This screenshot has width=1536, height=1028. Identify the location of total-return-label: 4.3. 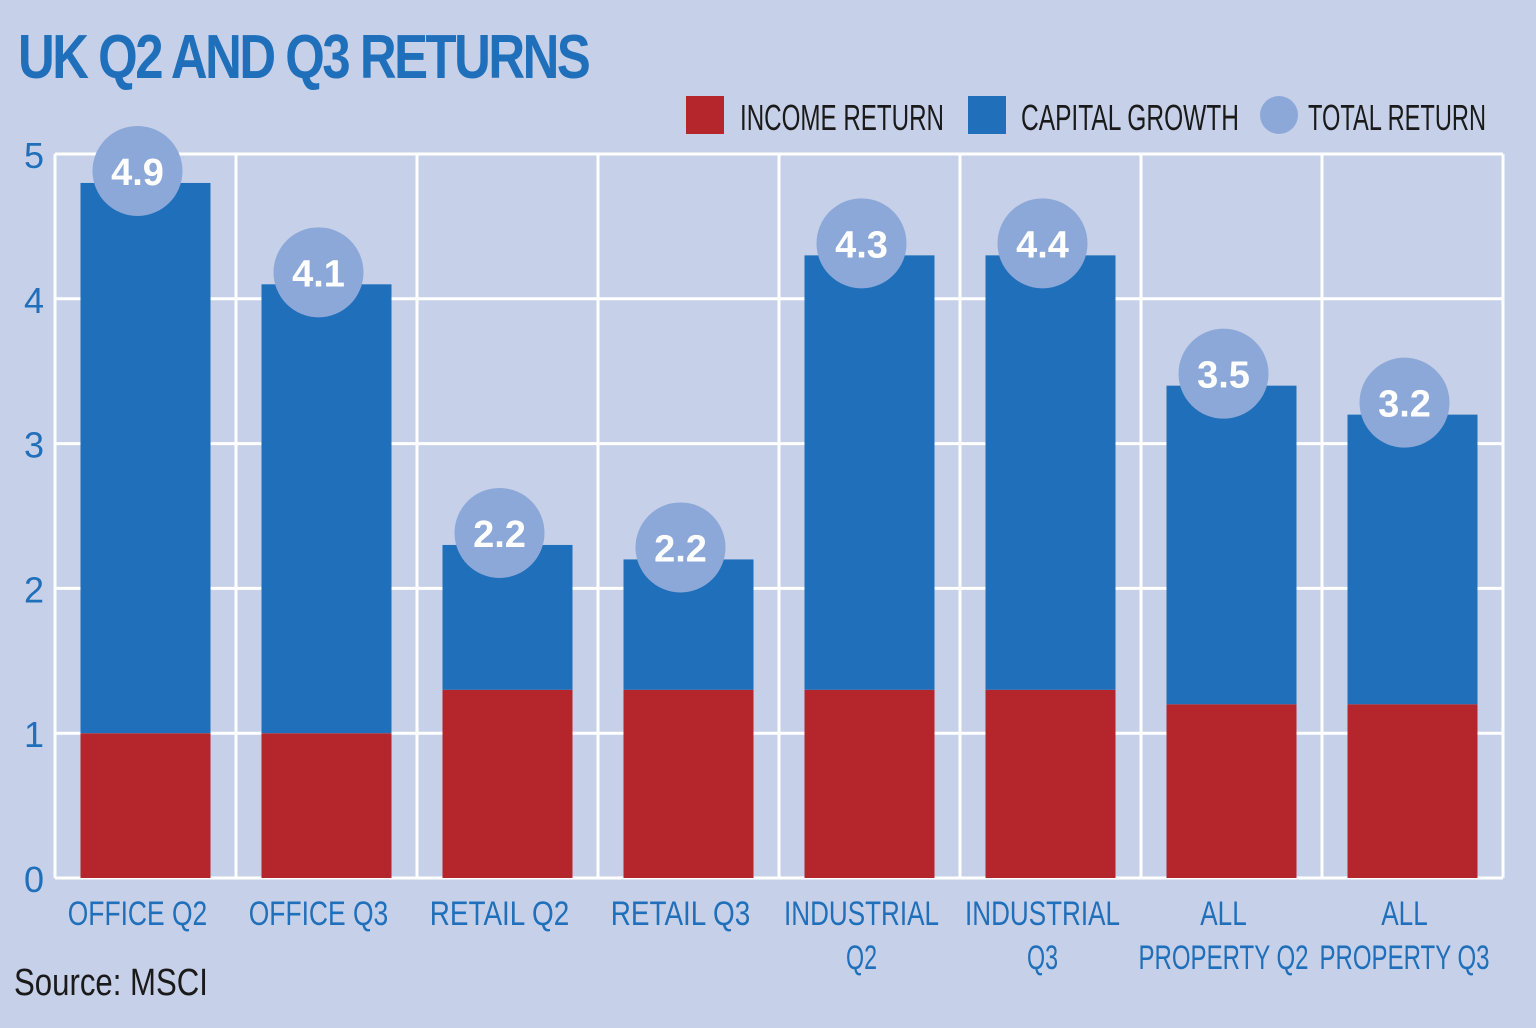
(861, 245).